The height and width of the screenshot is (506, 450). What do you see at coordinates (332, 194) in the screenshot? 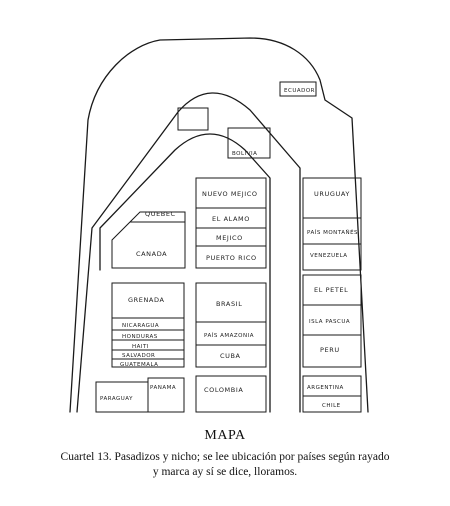
I see `label-uruguay: URUGUAY` at bounding box center [332, 194].